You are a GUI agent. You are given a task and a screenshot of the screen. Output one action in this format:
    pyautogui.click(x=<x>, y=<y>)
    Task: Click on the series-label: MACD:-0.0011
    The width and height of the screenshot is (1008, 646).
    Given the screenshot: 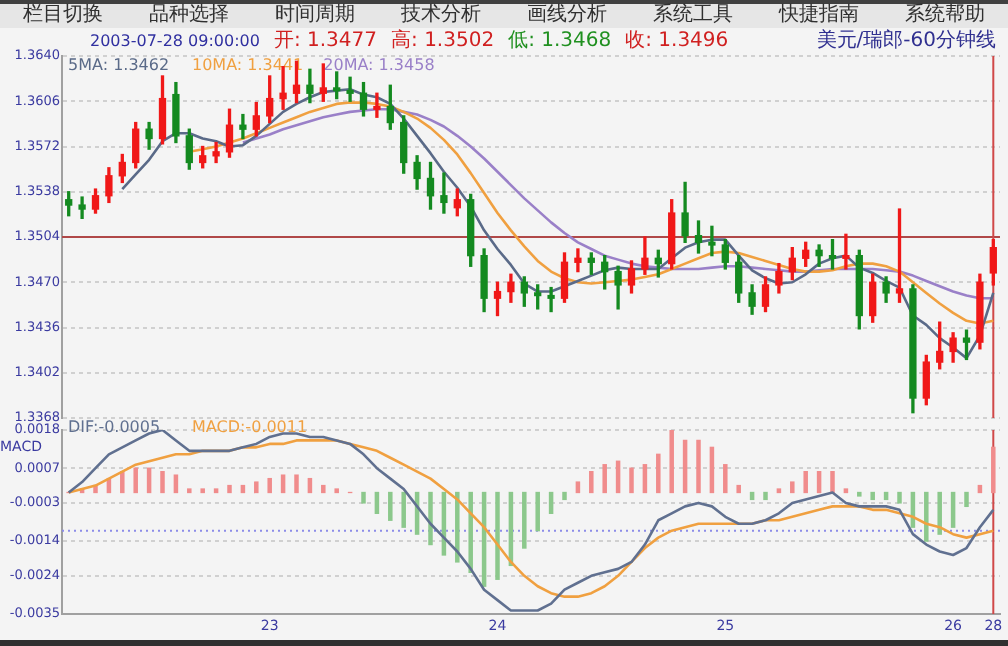 What is the action you would take?
    pyautogui.click(x=250, y=427)
    